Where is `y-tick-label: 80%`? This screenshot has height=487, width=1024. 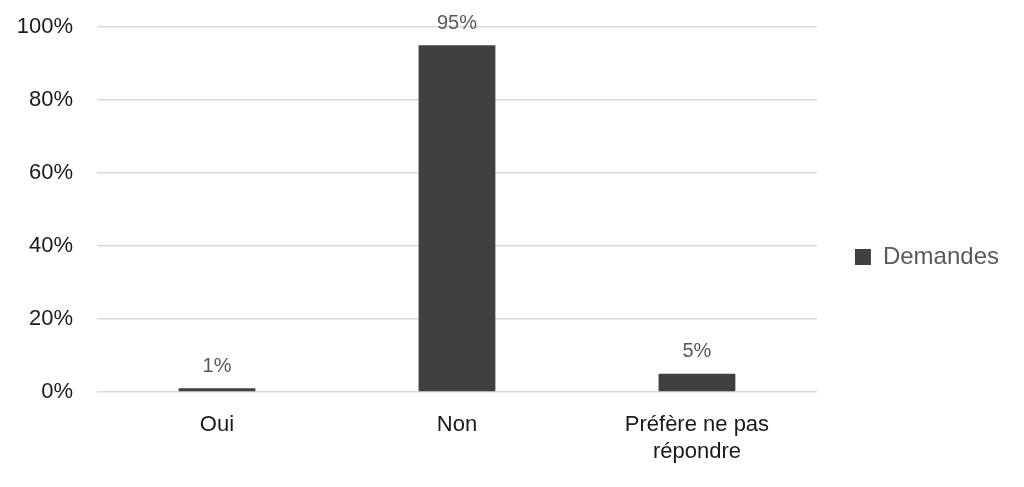 y-tick-label: 80% is located at coordinates (50, 99).